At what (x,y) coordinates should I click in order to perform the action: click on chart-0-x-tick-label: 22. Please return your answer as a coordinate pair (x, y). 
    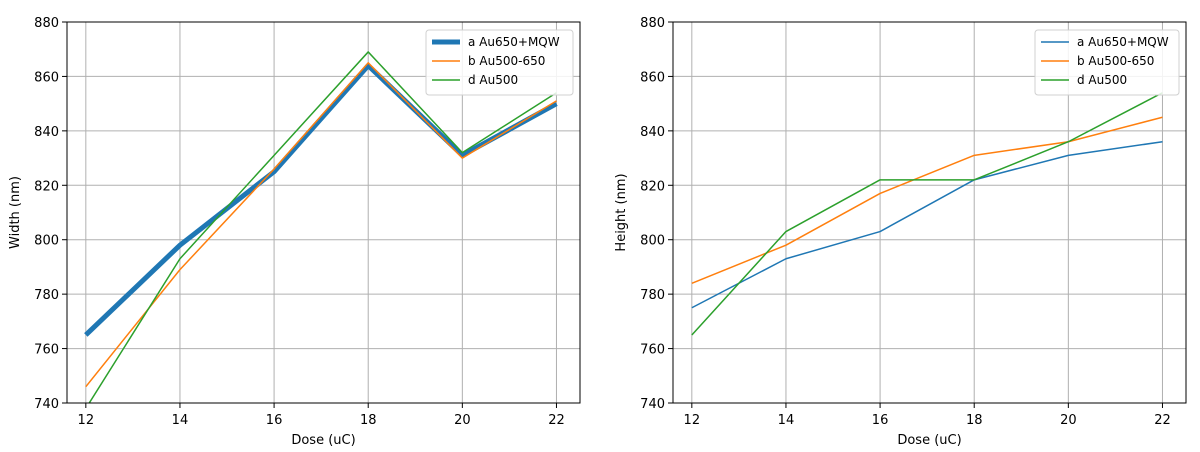
    Looking at the image, I should click on (556, 420).